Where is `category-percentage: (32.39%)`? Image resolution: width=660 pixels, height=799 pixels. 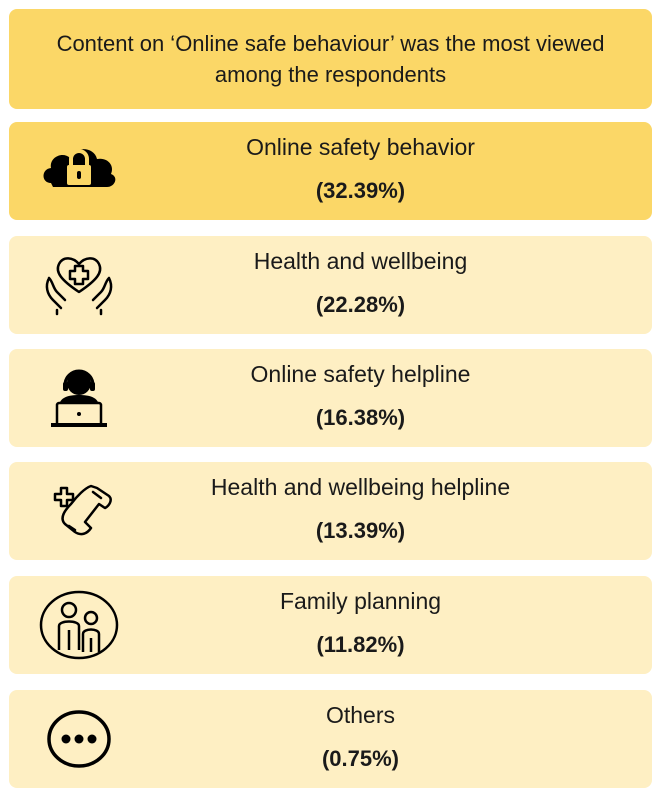
category-percentage: (32.39%) is located at coordinates (360, 190).